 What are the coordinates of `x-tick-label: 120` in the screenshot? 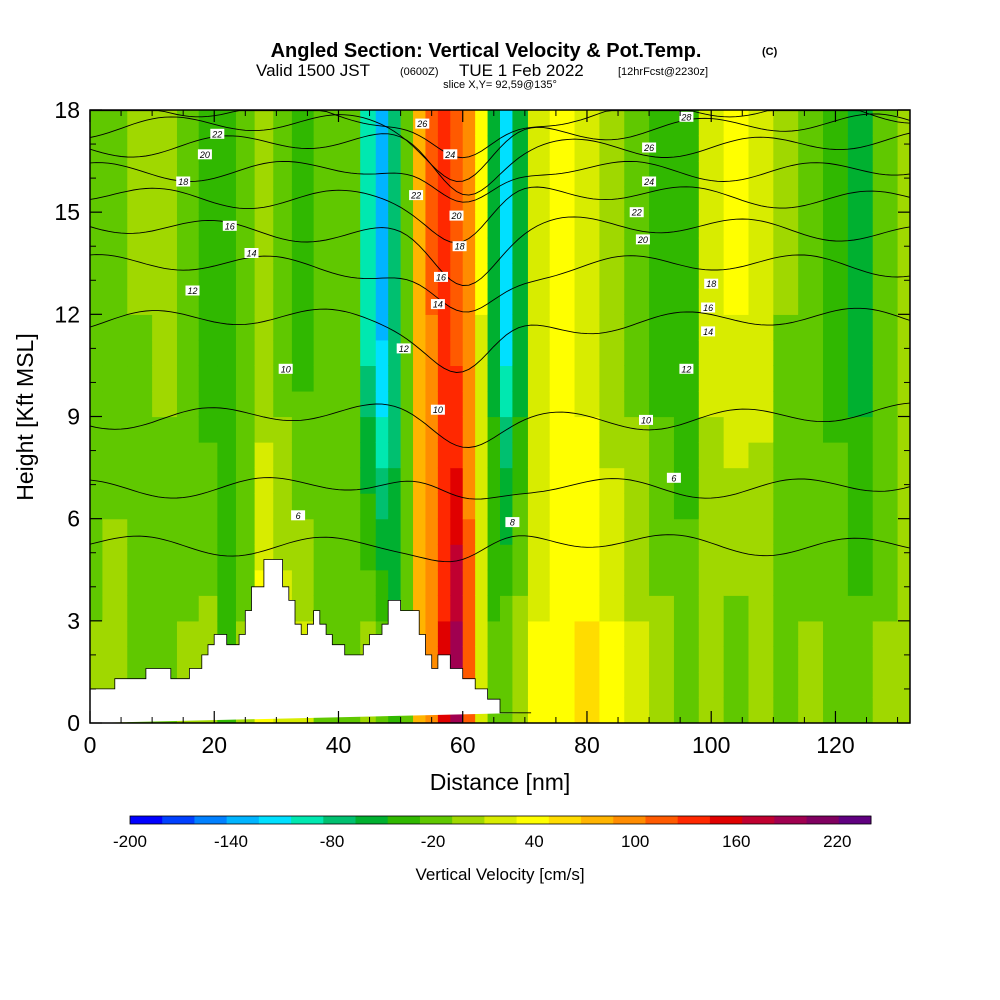 It's located at (835, 745).